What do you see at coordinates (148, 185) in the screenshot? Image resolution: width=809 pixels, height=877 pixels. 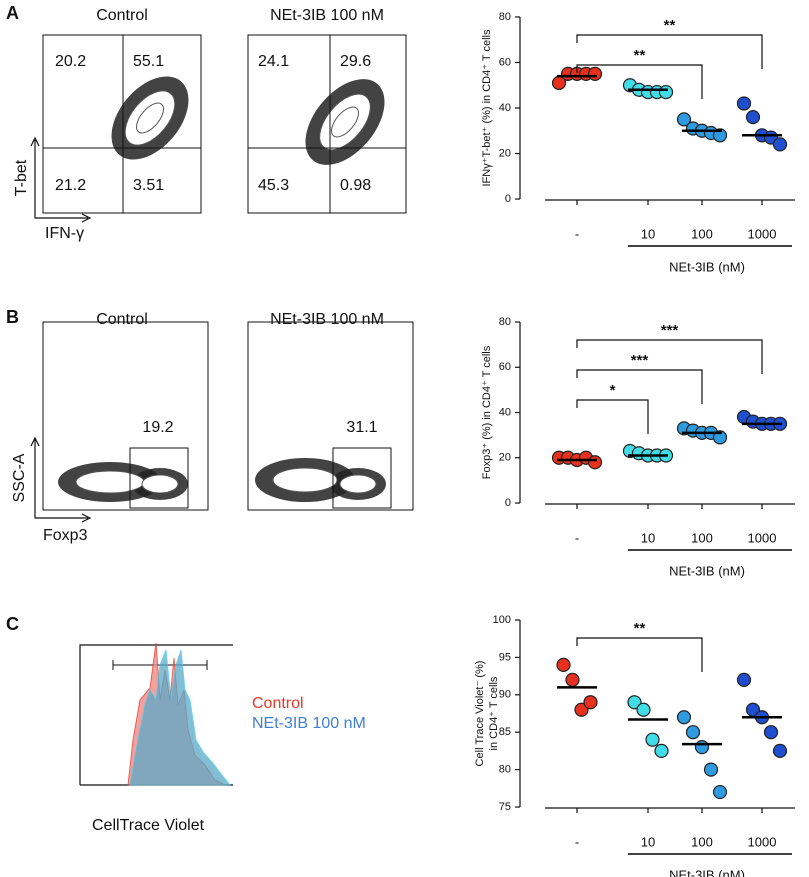 I see `quadrant-value: 3.51` at bounding box center [148, 185].